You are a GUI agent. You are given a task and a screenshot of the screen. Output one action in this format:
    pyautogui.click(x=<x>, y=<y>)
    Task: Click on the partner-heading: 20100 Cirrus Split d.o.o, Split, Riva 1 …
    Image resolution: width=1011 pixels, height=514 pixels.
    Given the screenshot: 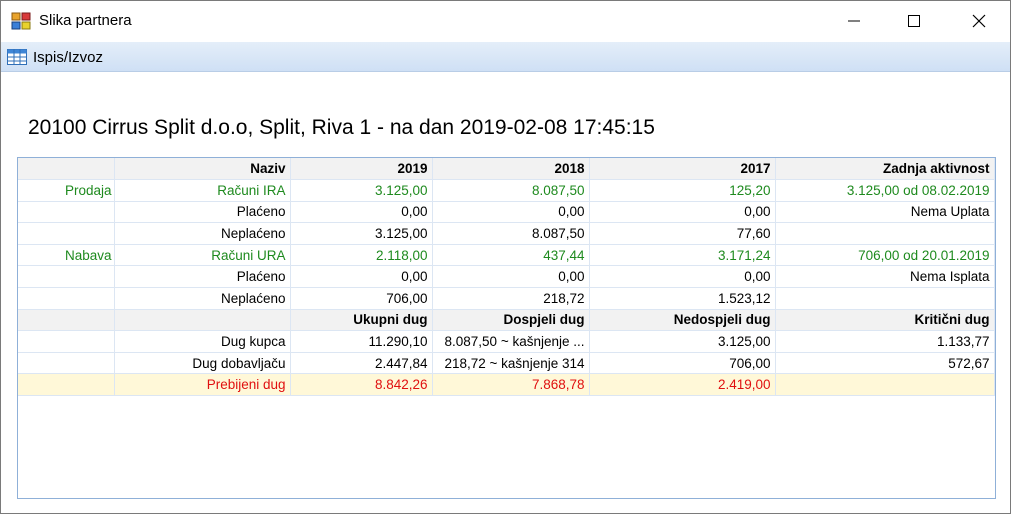 What is the action you would take?
    pyautogui.click(x=341, y=127)
    